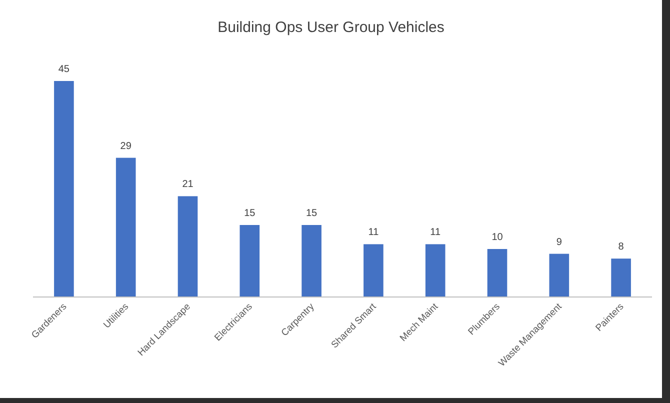  I want to click on chart-title: Building Ops User Group Vehicles, so click(331, 27).